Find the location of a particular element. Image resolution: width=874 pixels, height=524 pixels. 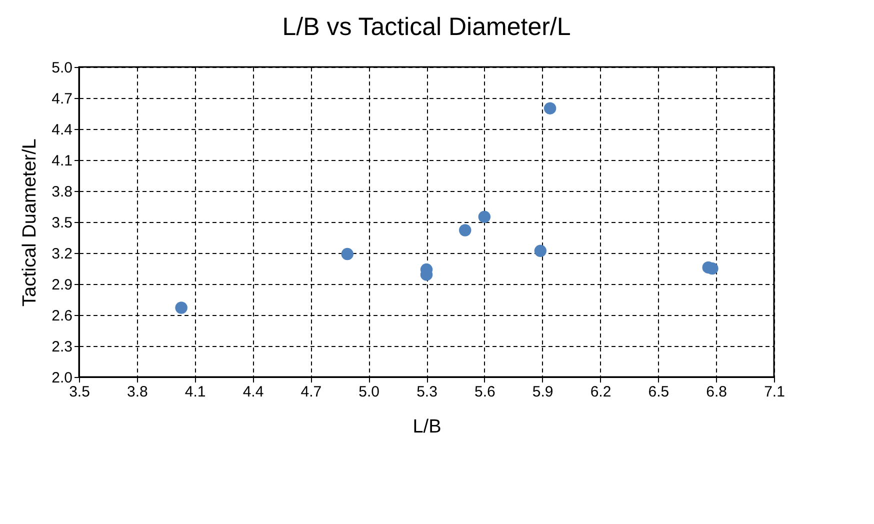

y-tick-label: 3.2 is located at coordinates (62, 254).